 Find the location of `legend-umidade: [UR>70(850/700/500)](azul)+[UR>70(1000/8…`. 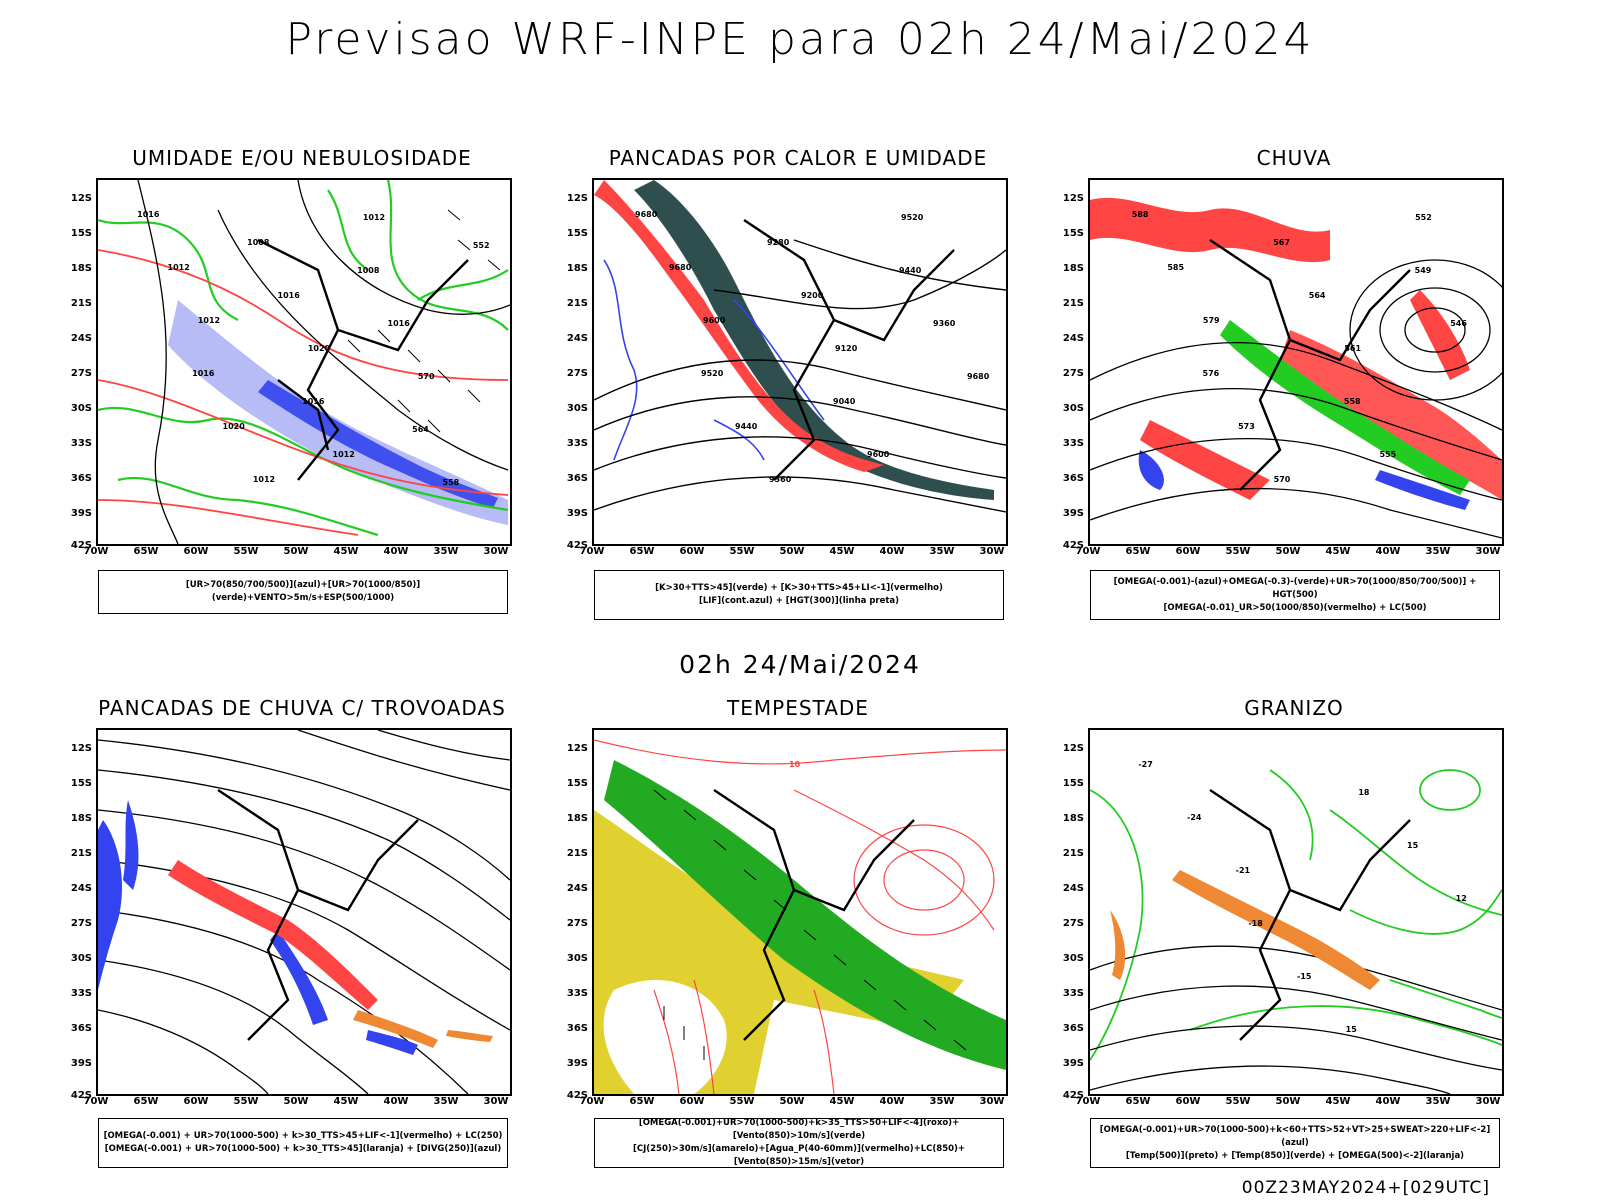

legend-umidade: [UR>70(850/700/500)](azul)+[UR>70(1000/8… is located at coordinates (303, 592).